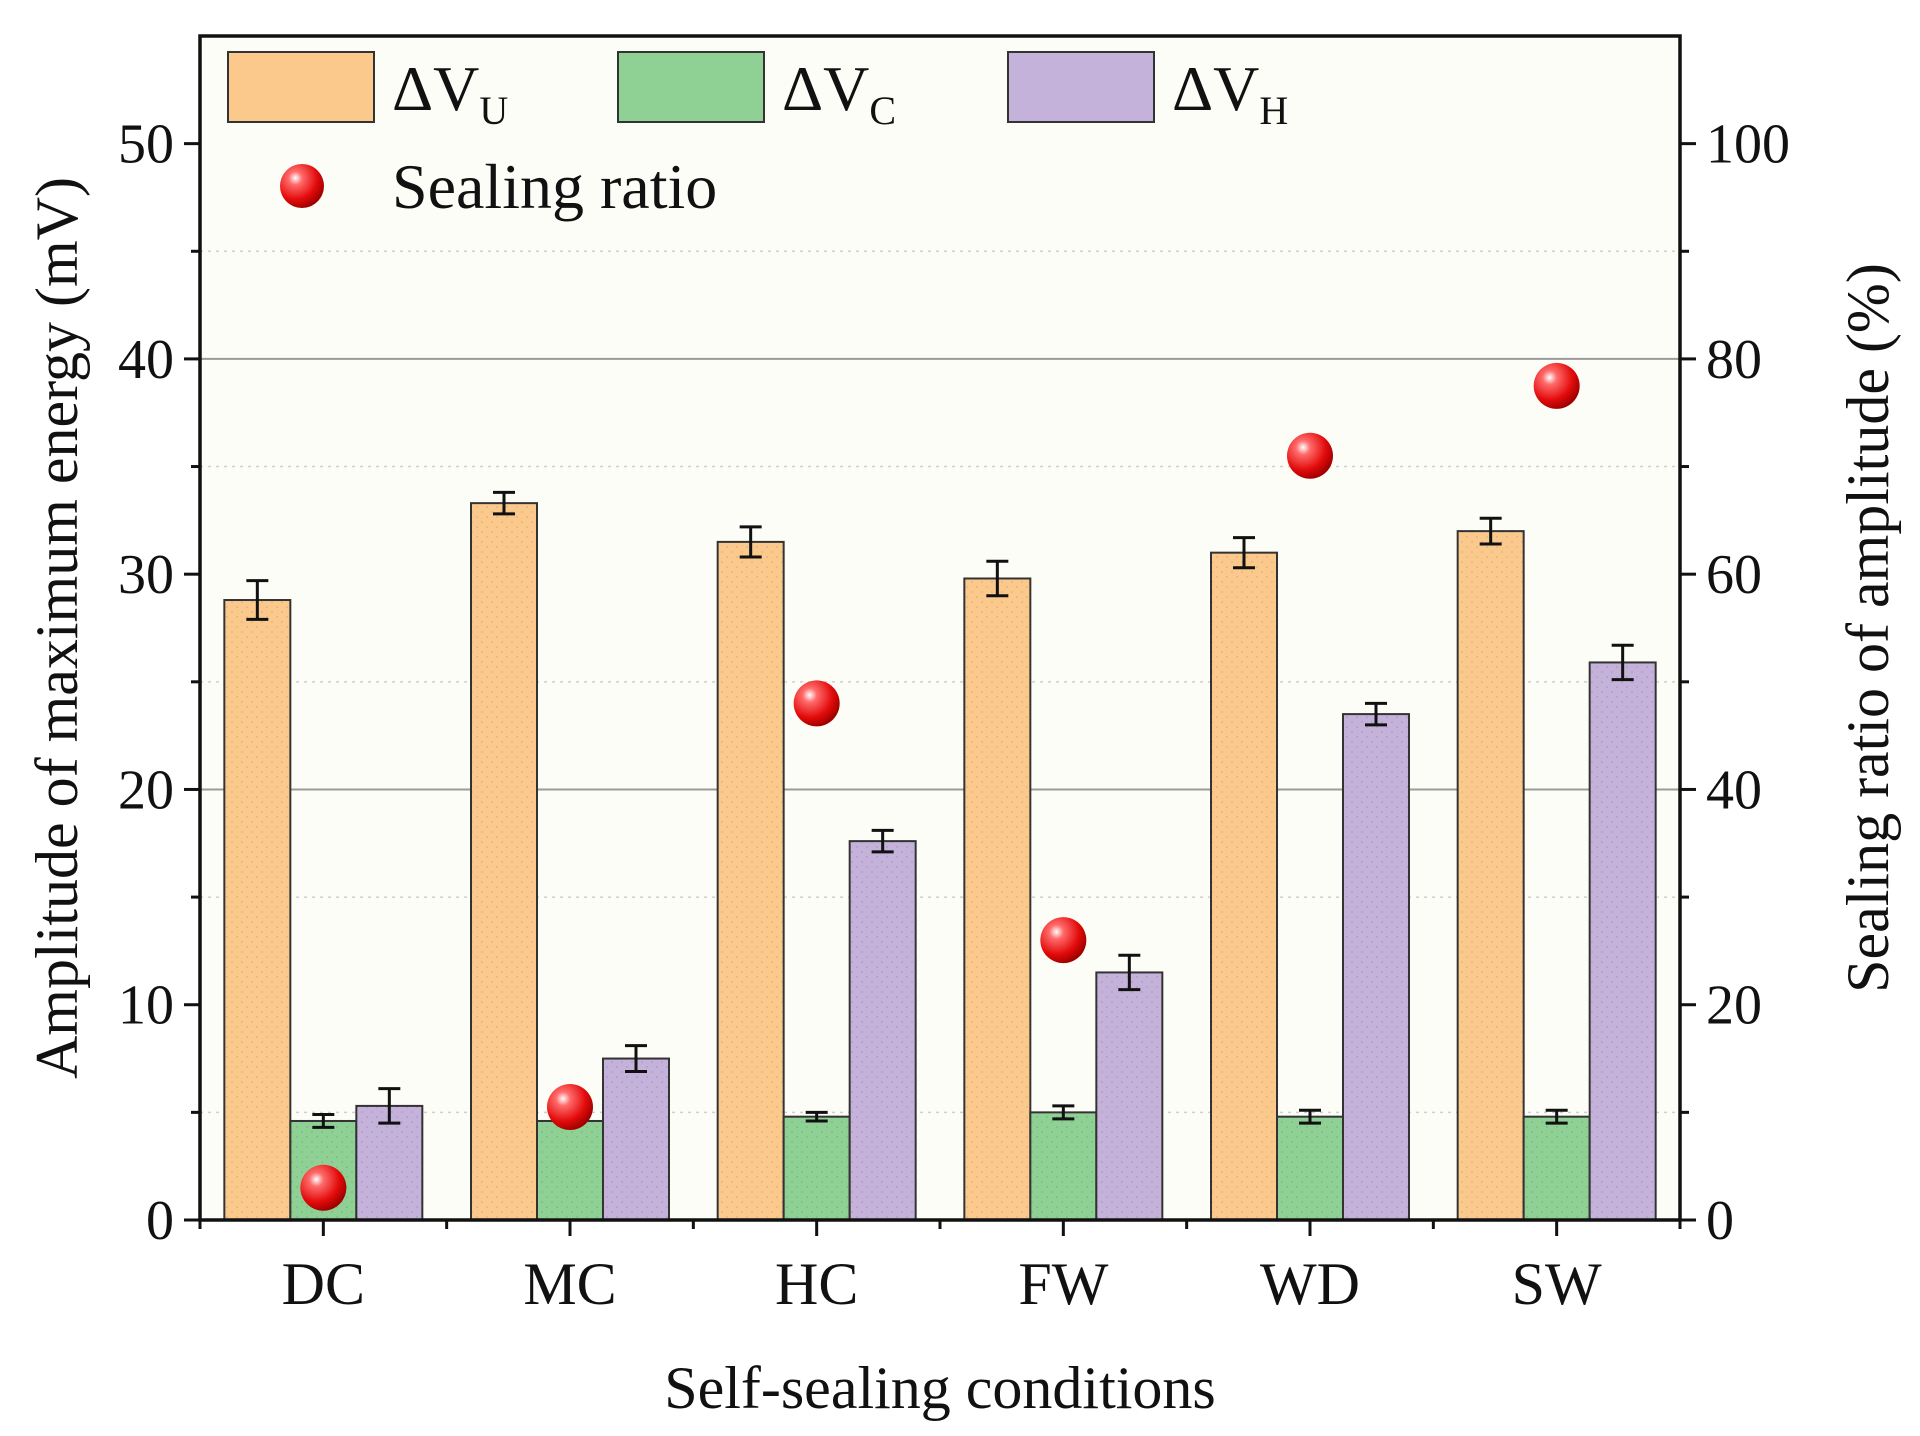 Image resolution: width=1920 pixels, height=1436 pixels. What do you see at coordinates (554, 186) in the screenshot?
I see `legend-label-sealing-ratio: Sealing ratio` at bounding box center [554, 186].